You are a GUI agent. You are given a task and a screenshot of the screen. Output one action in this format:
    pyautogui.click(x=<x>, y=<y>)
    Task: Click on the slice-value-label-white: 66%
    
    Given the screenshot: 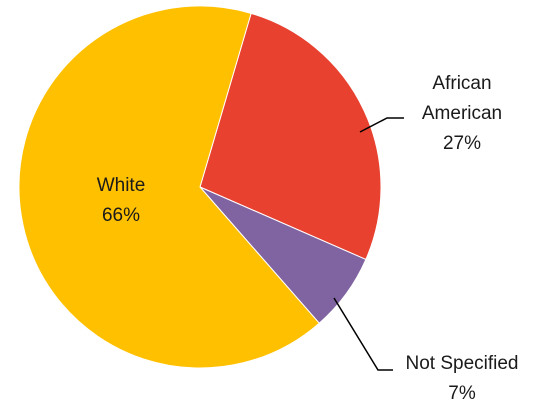 What is the action you would take?
    pyautogui.click(x=121, y=215)
    